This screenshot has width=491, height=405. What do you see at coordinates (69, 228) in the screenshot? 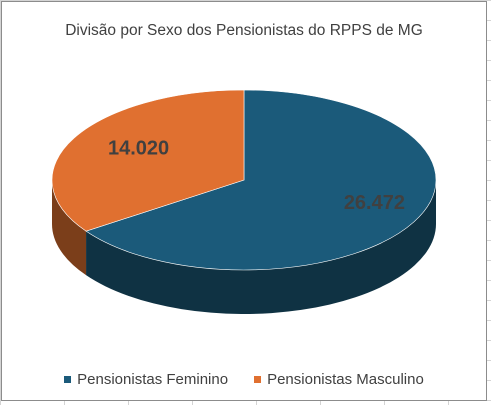
I see `pie-side-masculino` at bounding box center [69, 228].